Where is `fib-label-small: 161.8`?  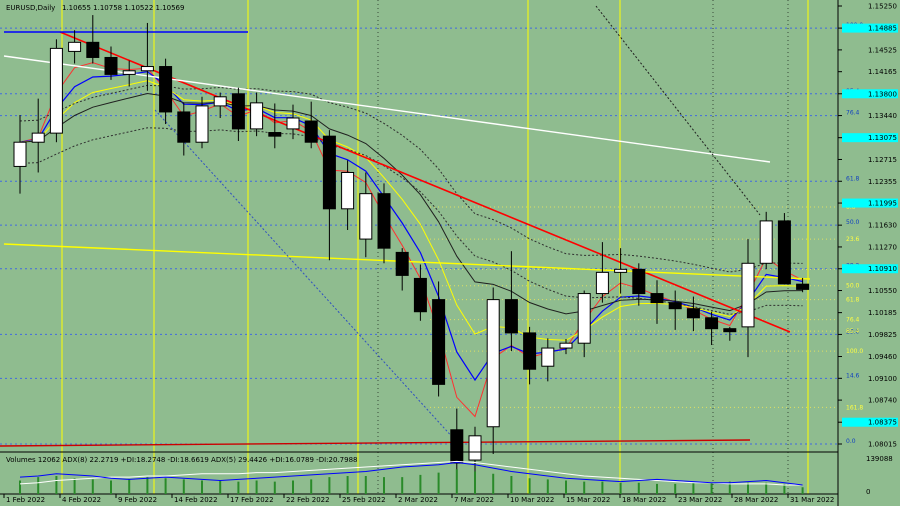 fib-label-small: 161.8 is located at coordinates (854, 407).